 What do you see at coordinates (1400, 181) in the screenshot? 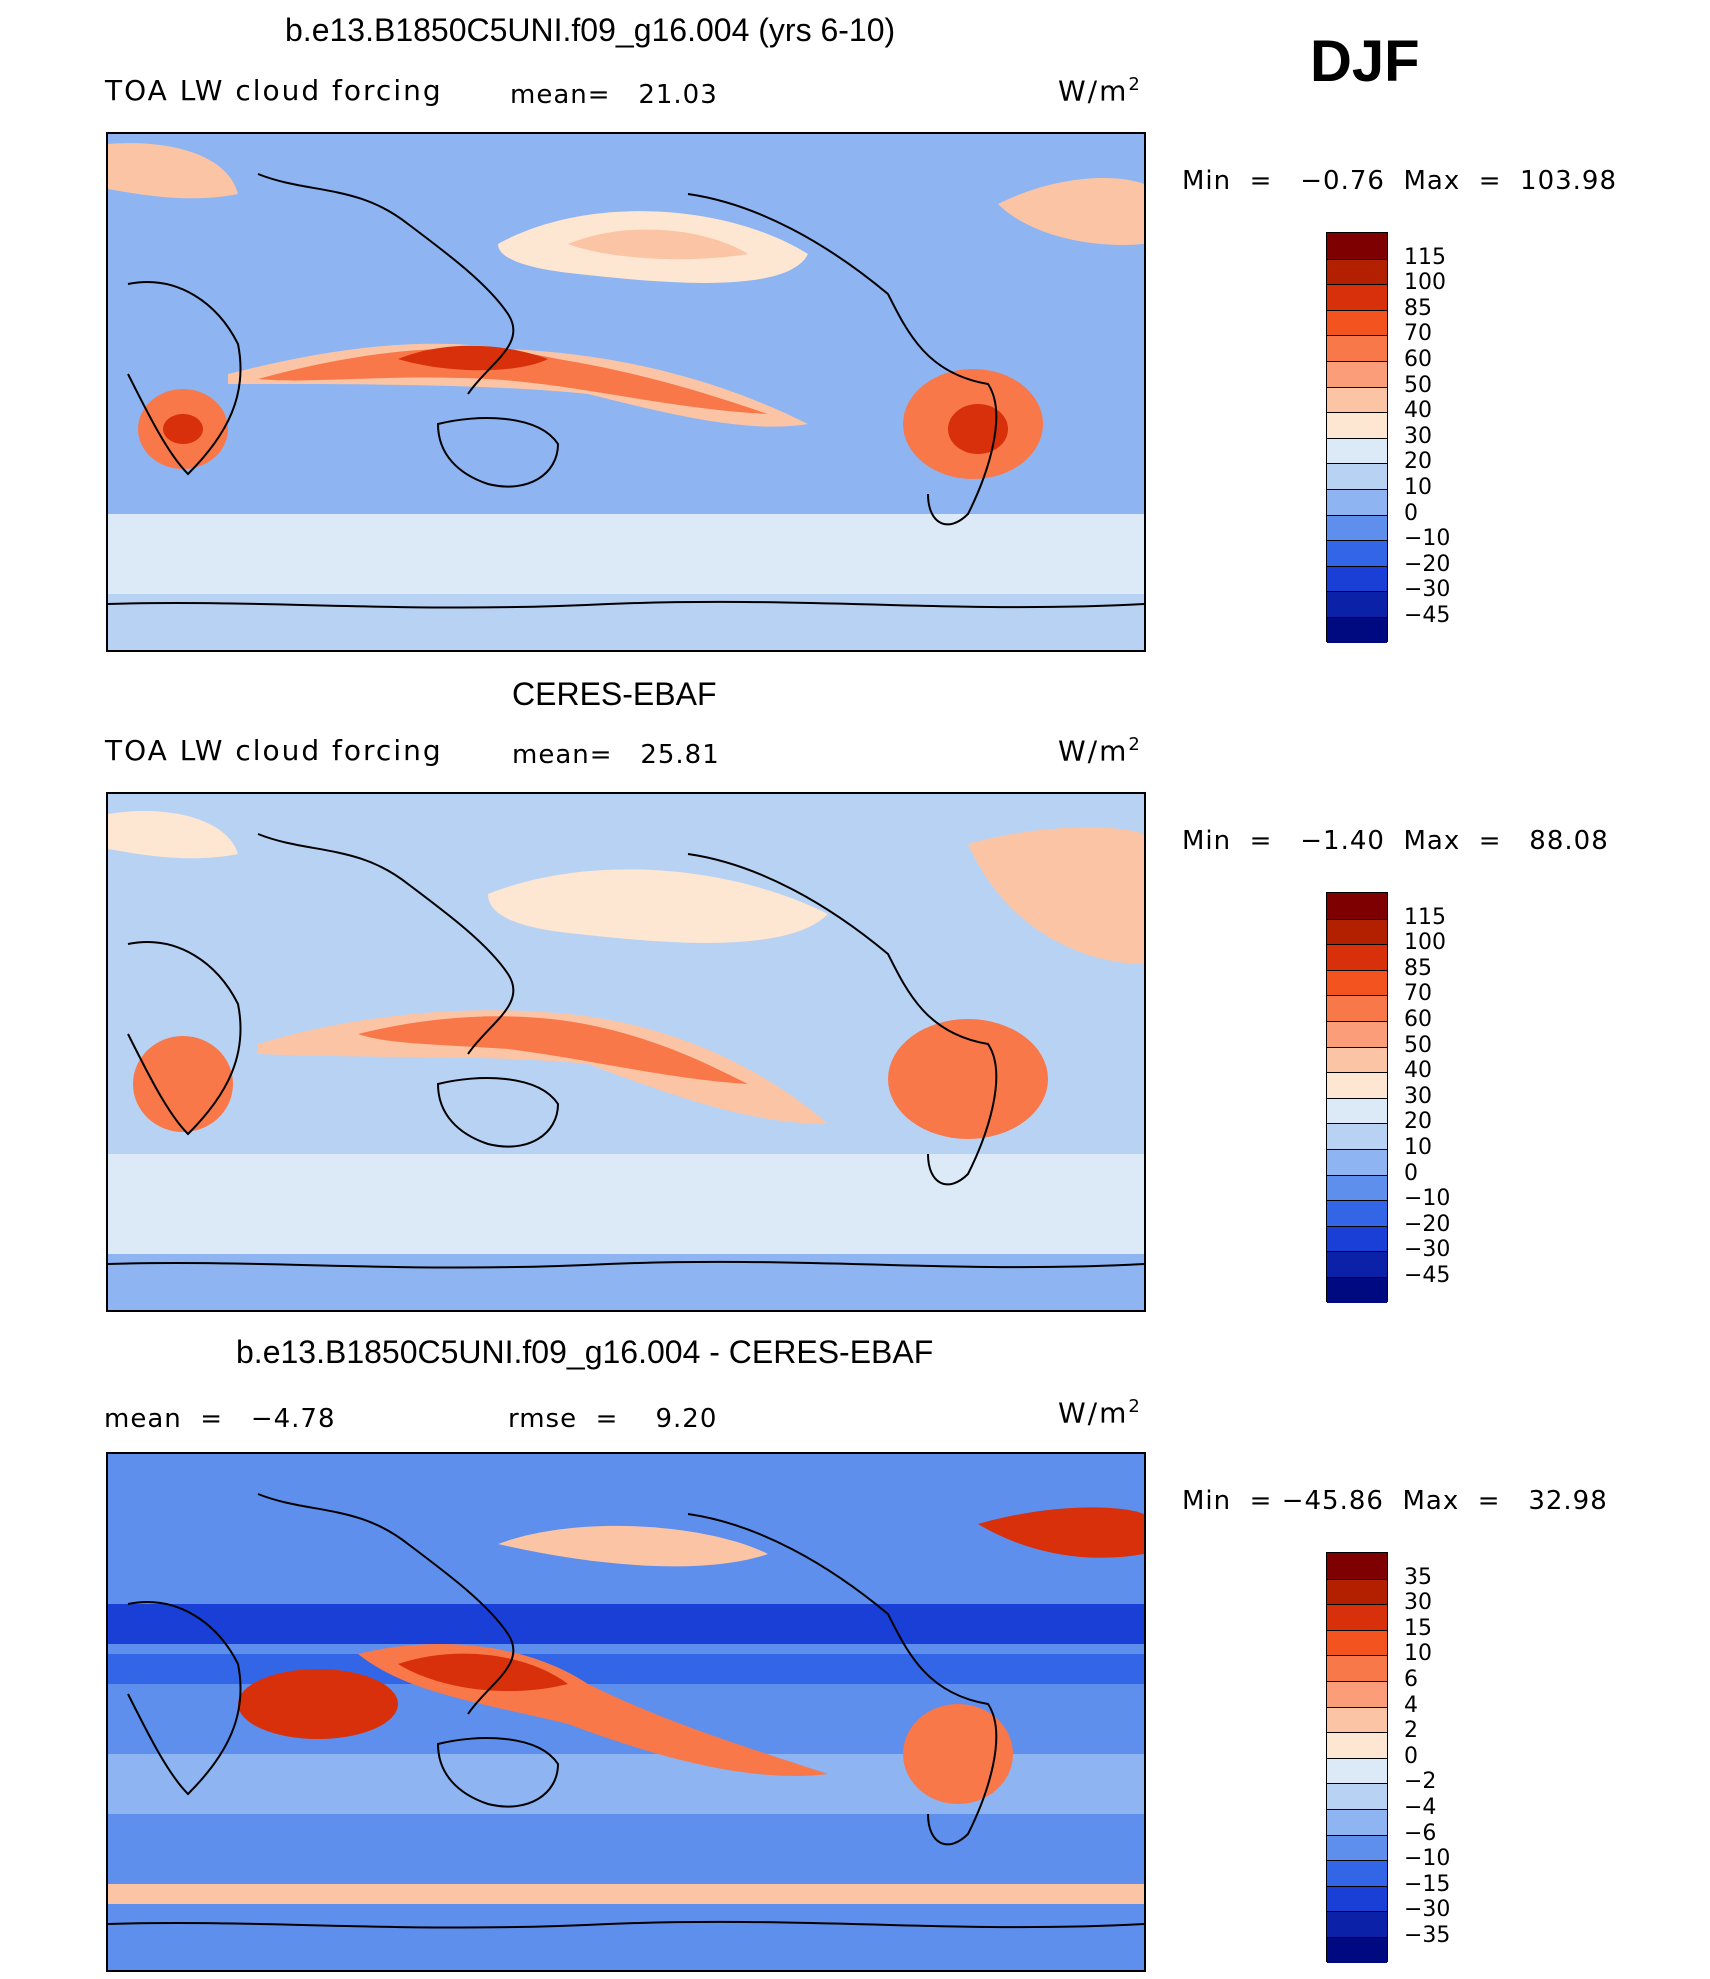
I see `panel1-minmax: Min = −0.76 Max = 103.98` at bounding box center [1400, 181].